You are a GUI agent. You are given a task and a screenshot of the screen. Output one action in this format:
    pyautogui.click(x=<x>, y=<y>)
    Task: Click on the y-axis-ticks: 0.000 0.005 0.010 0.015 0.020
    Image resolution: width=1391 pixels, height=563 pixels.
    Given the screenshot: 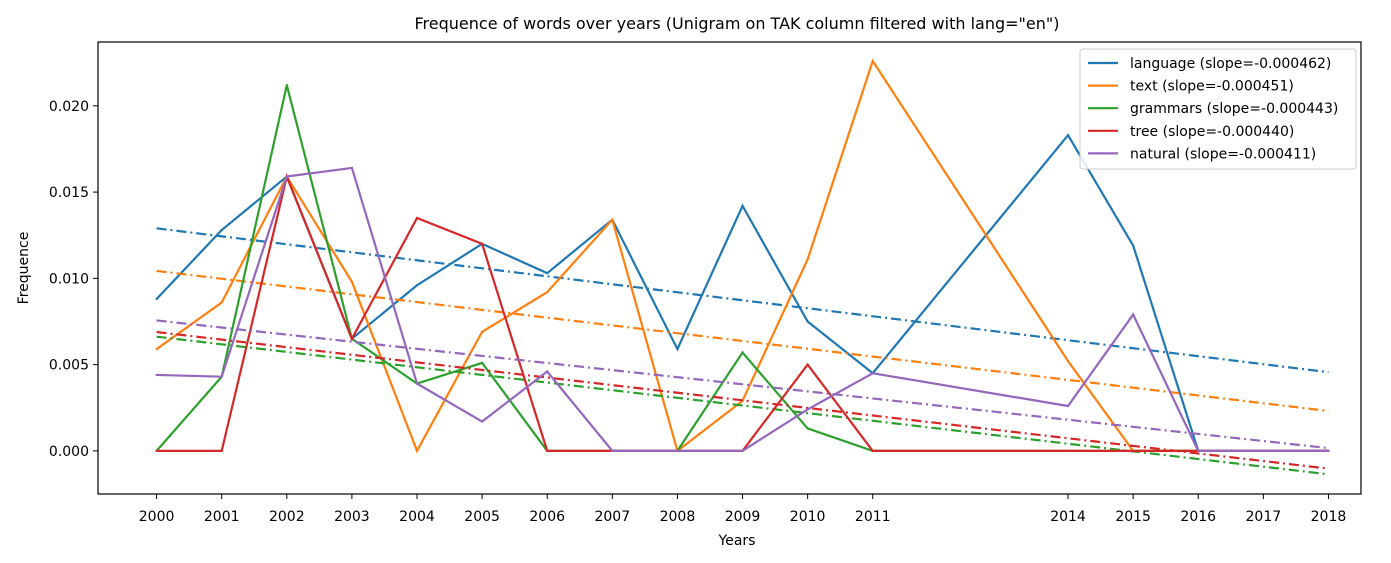 What is the action you would take?
    pyautogui.click(x=73, y=279)
    